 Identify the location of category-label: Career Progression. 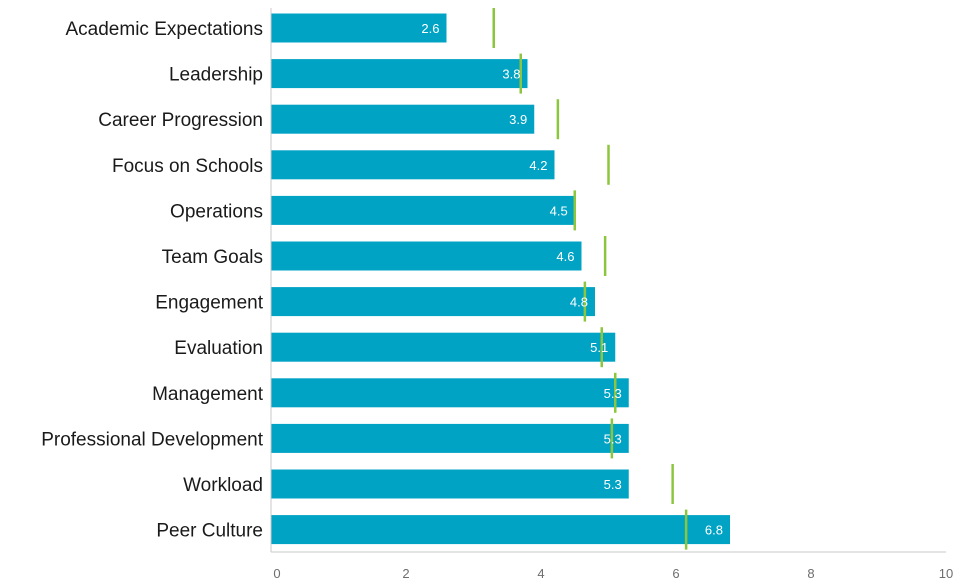
(180, 120).